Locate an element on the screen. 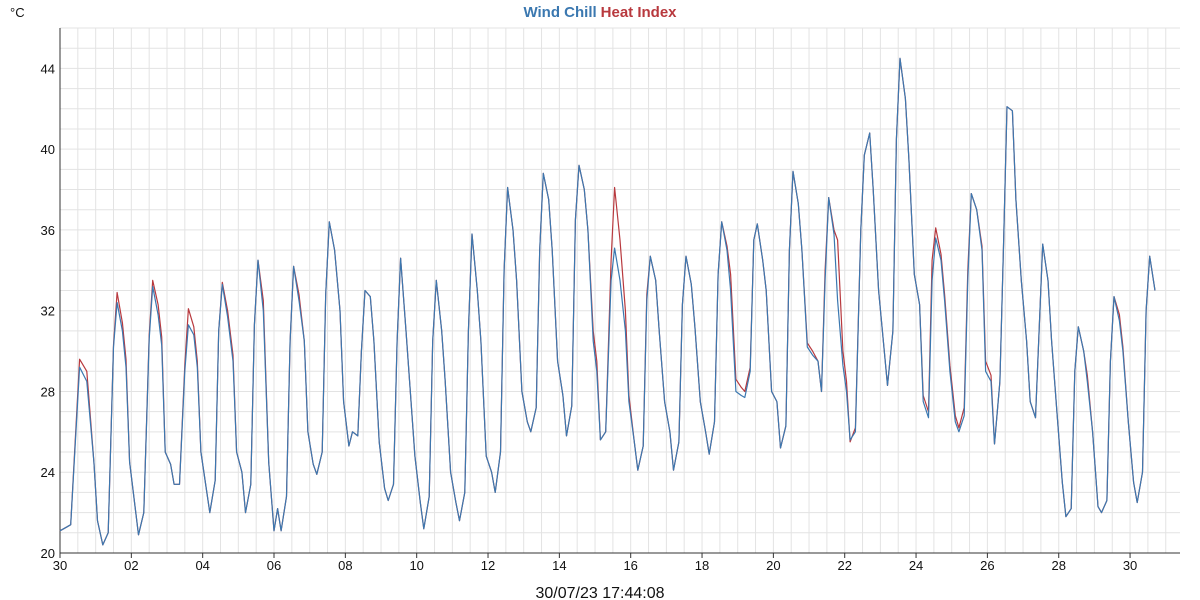 Image resolution: width=1200 pixels, height=600 pixels. chart-title: Wind Chill Heat Index is located at coordinates (600, 12).